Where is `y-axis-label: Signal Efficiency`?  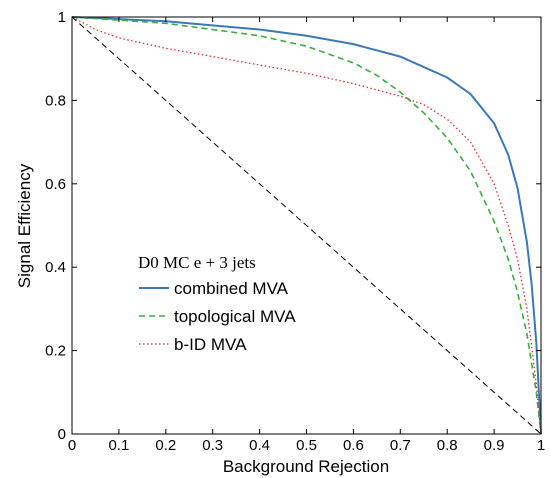
y-axis-label: Signal Efficiency is located at coordinates (24, 225).